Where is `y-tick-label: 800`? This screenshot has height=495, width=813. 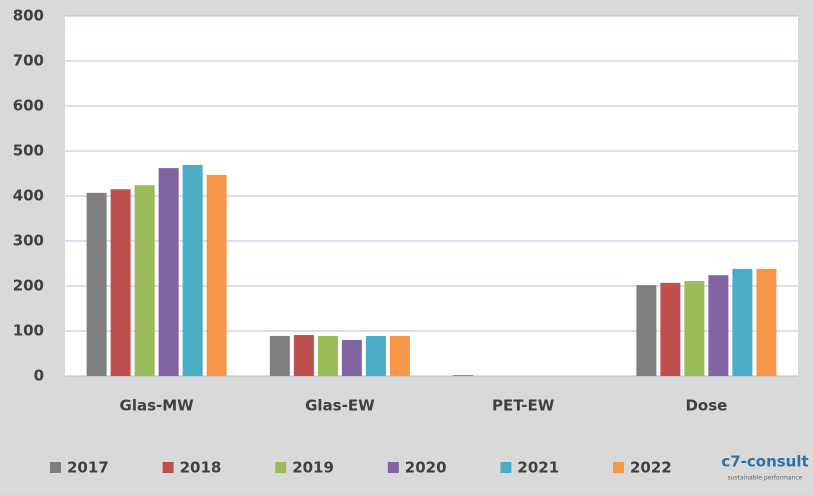 y-tick-label: 800 is located at coordinates (28, 16).